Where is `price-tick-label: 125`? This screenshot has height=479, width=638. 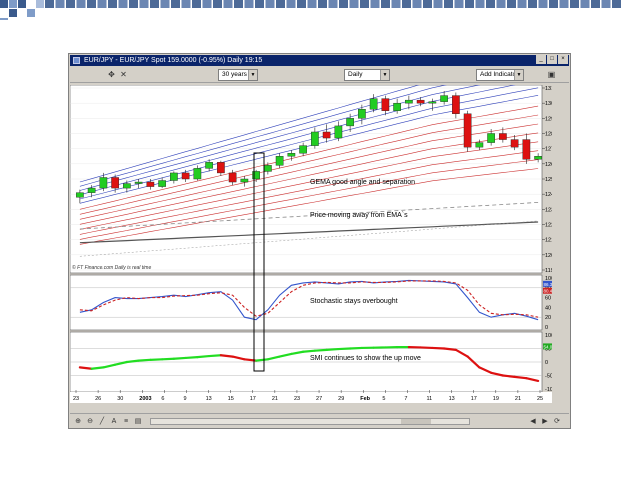 price-tick-label: 125 is located at coordinates (548, 180).